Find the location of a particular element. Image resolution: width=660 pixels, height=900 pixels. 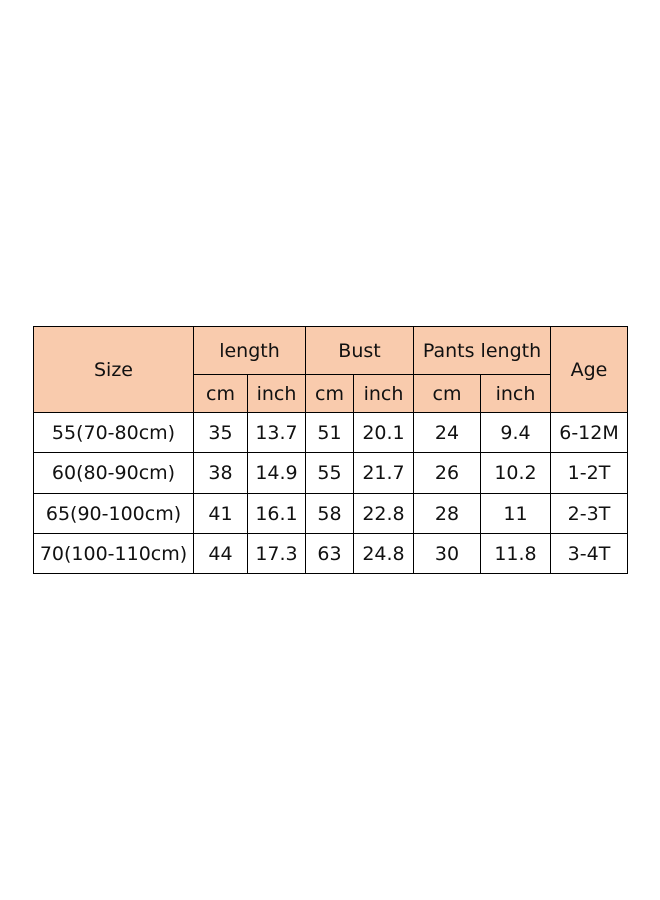

data-cell: 6-12M is located at coordinates (589, 432).